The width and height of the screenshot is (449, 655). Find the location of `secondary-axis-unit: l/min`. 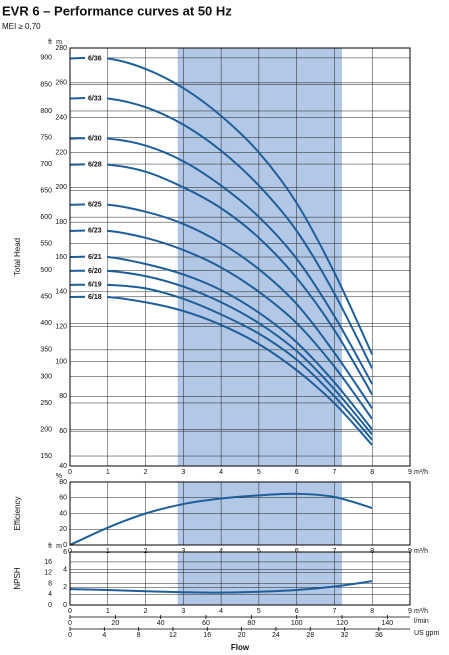

secondary-axis-unit: l/min is located at coordinates (421, 621).